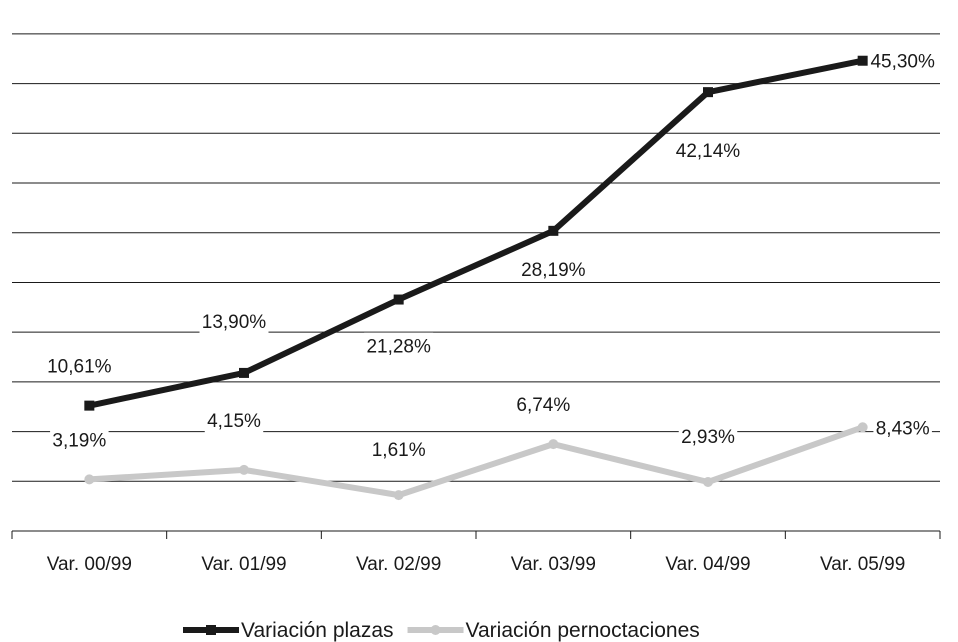 Image resolution: width=958 pixels, height=642 pixels. I want to click on data-label: 45,30%, so click(902, 62).